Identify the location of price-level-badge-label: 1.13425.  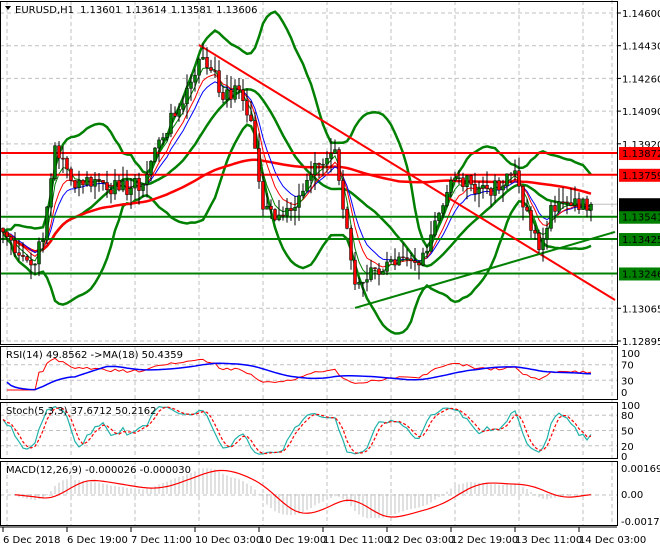
(641, 240).